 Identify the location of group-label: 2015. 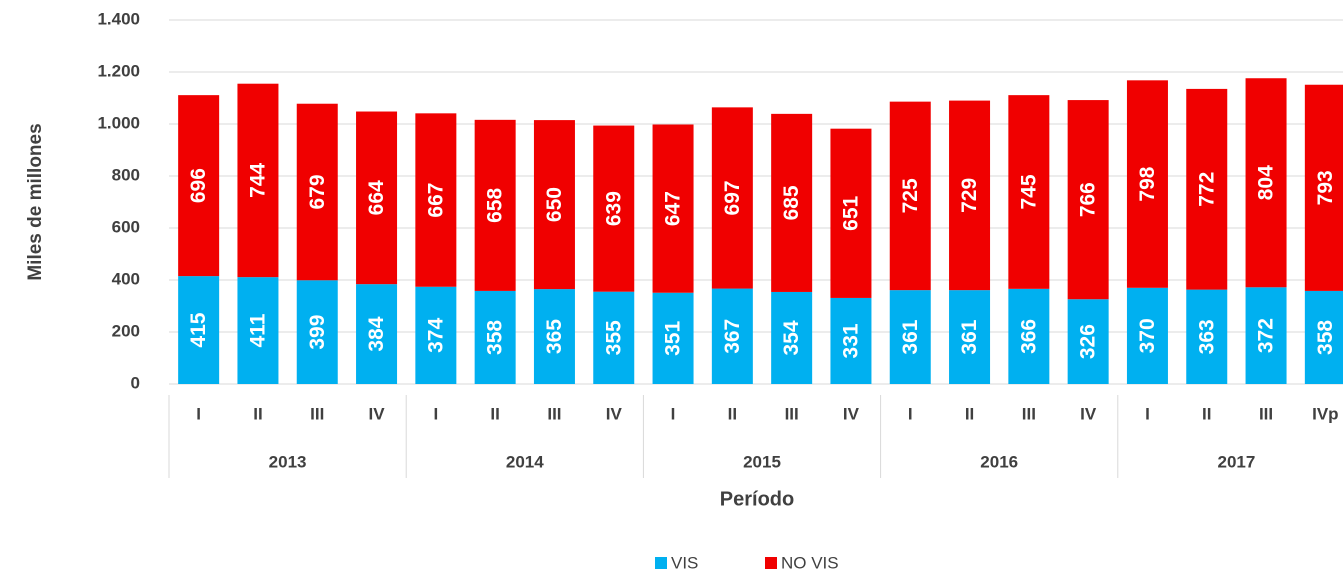
(762, 461).